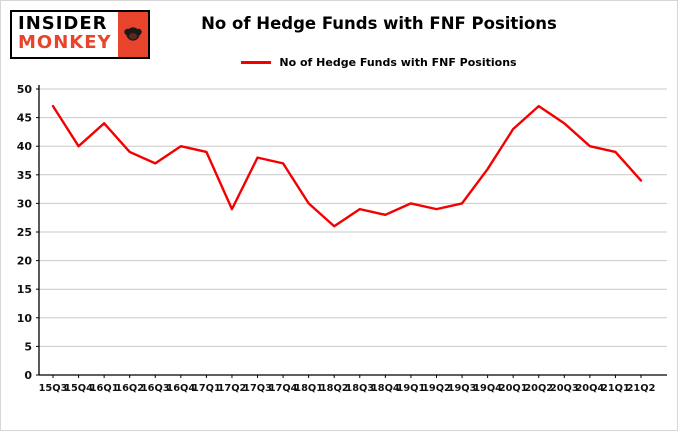 The height and width of the screenshot is (431, 678). Describe the element at coordinates (25, 261) in the screenshot. I see `y-tick-label: 20` at that location.